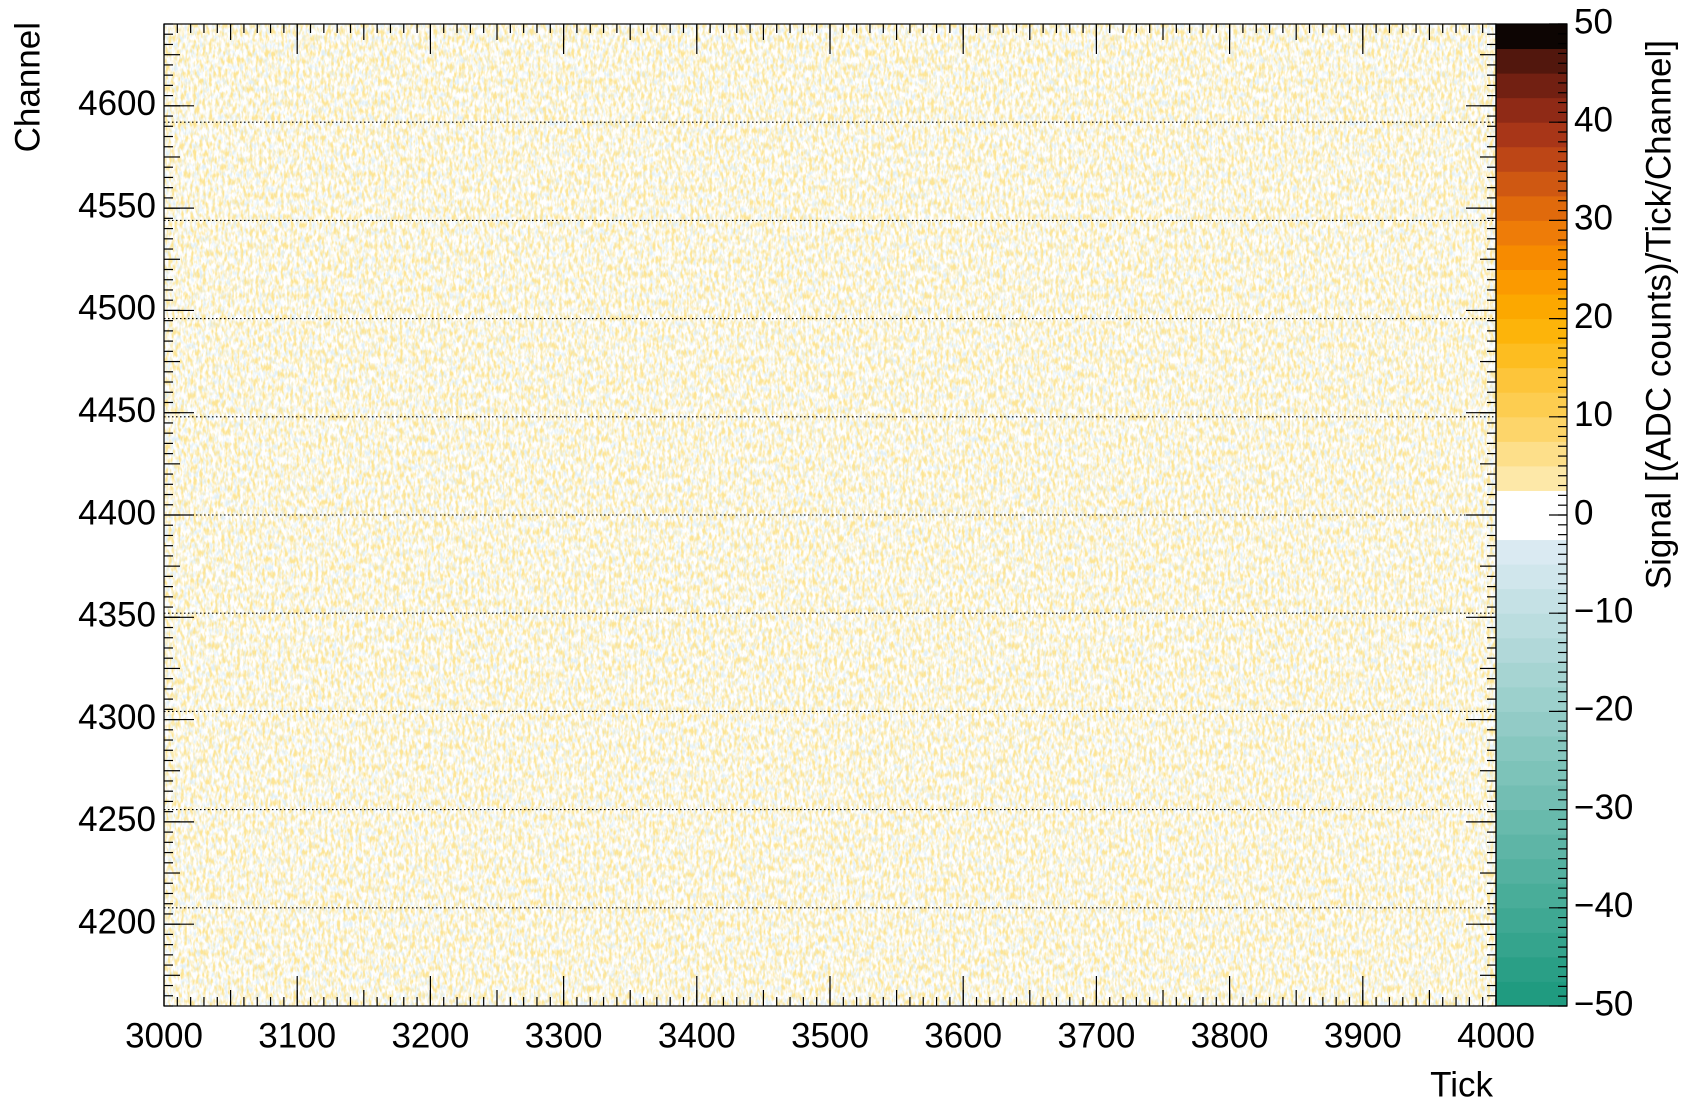 Image resolution: width=1696 pixels, height=1104 pixels. What do you see at coordinates (27, 87) in the screenshot?
I see `y-axis-title: Channel` at bounding box center [27, 87].